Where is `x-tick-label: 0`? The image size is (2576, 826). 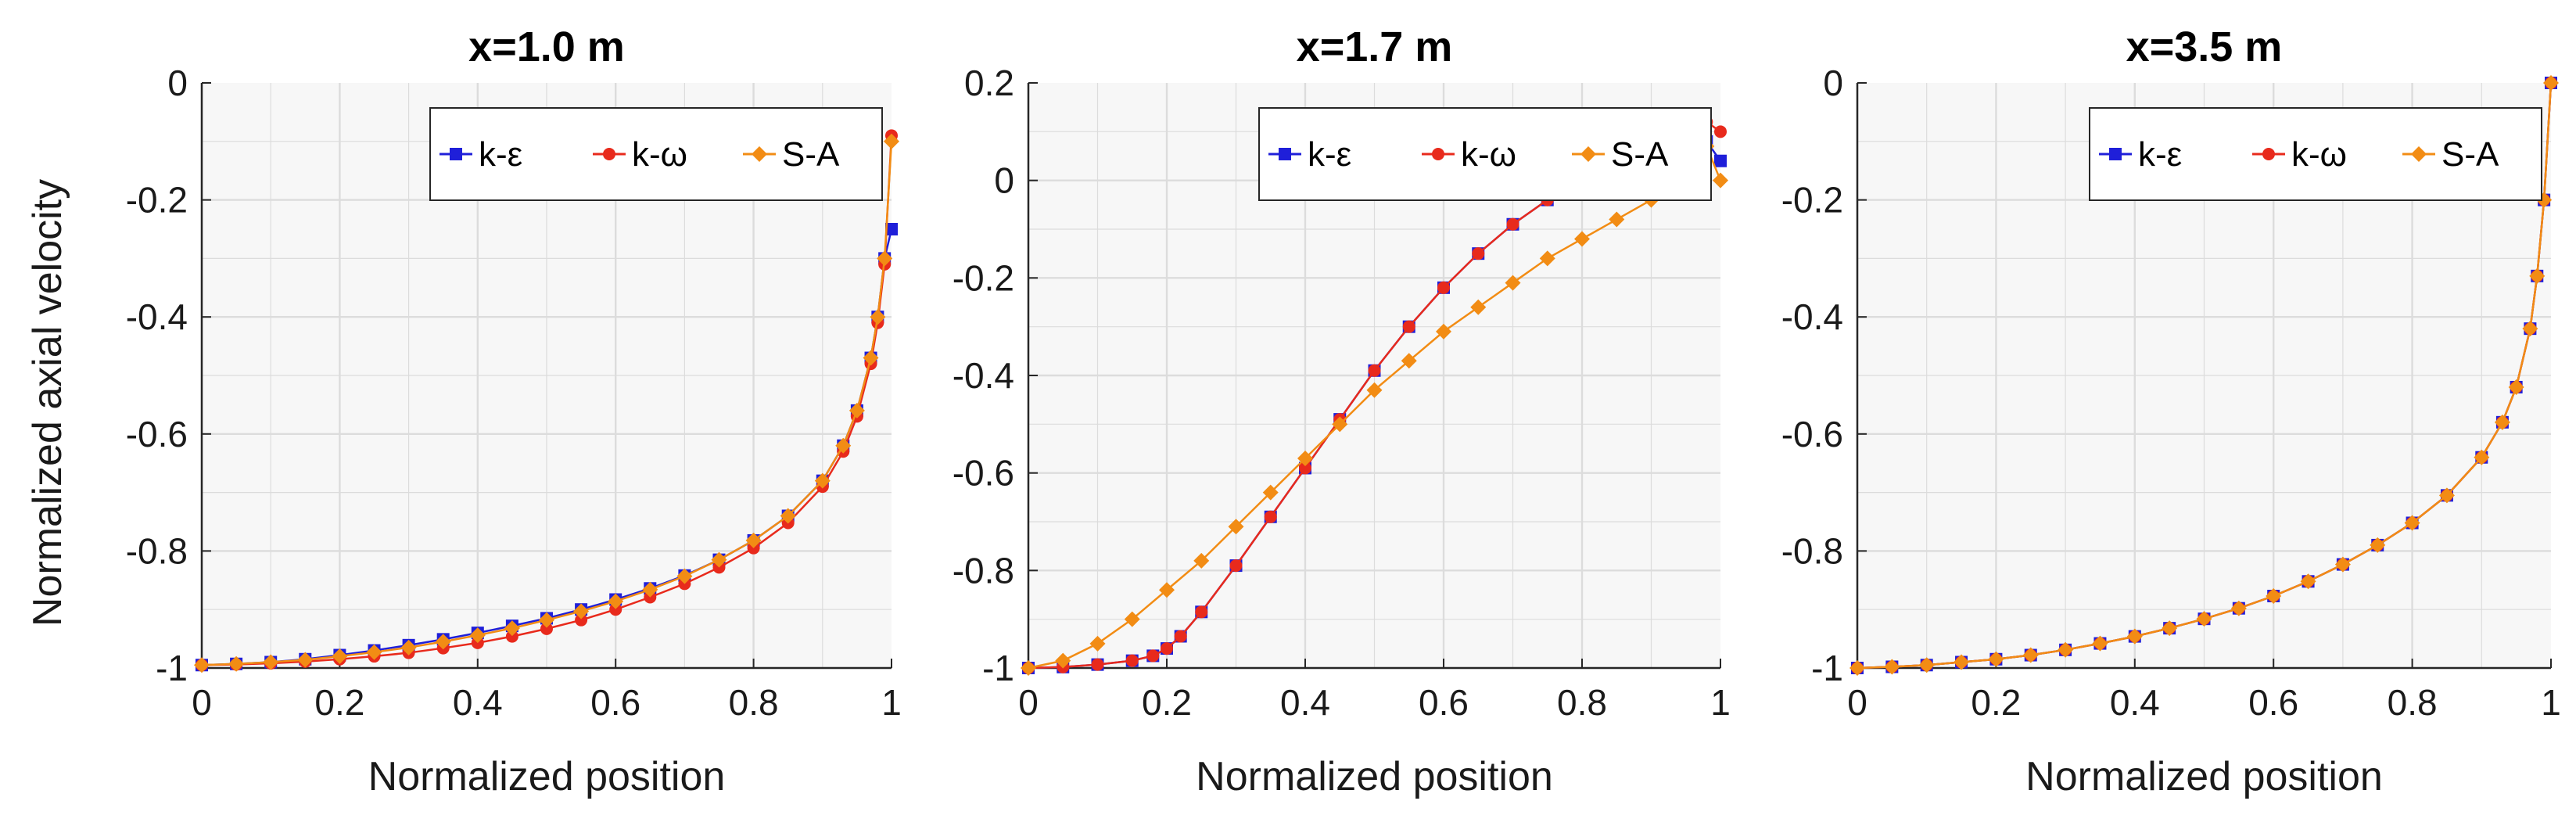
x-tick-label: 0 is located at coordinates (202, 702).